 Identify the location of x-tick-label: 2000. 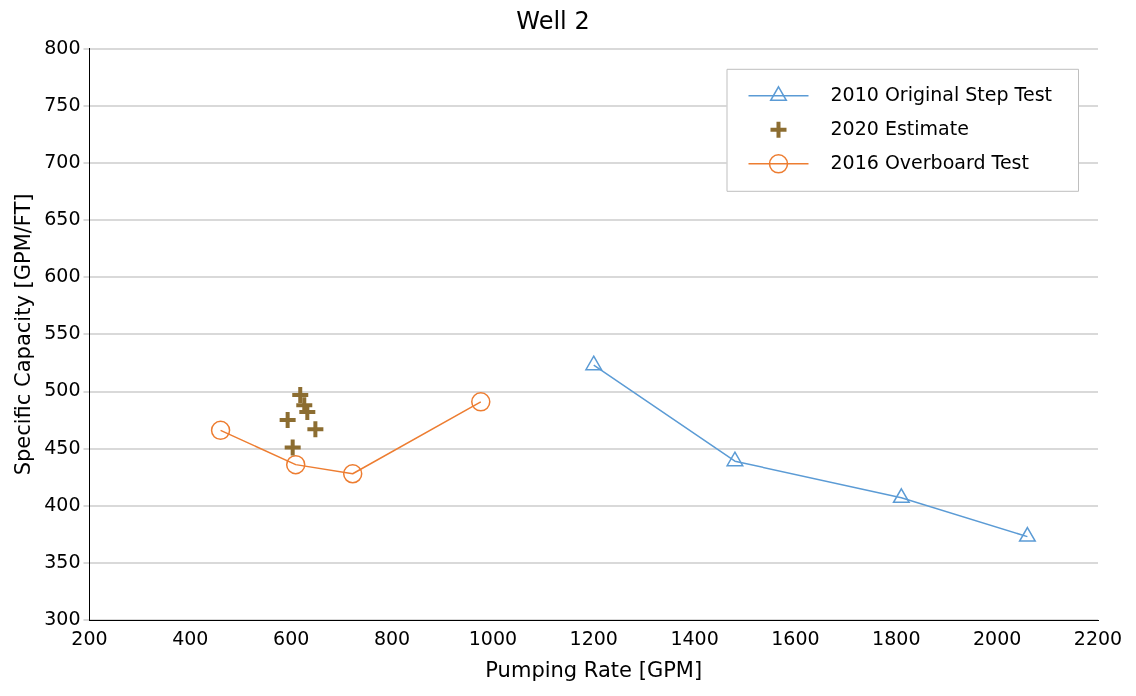
(997, 638).